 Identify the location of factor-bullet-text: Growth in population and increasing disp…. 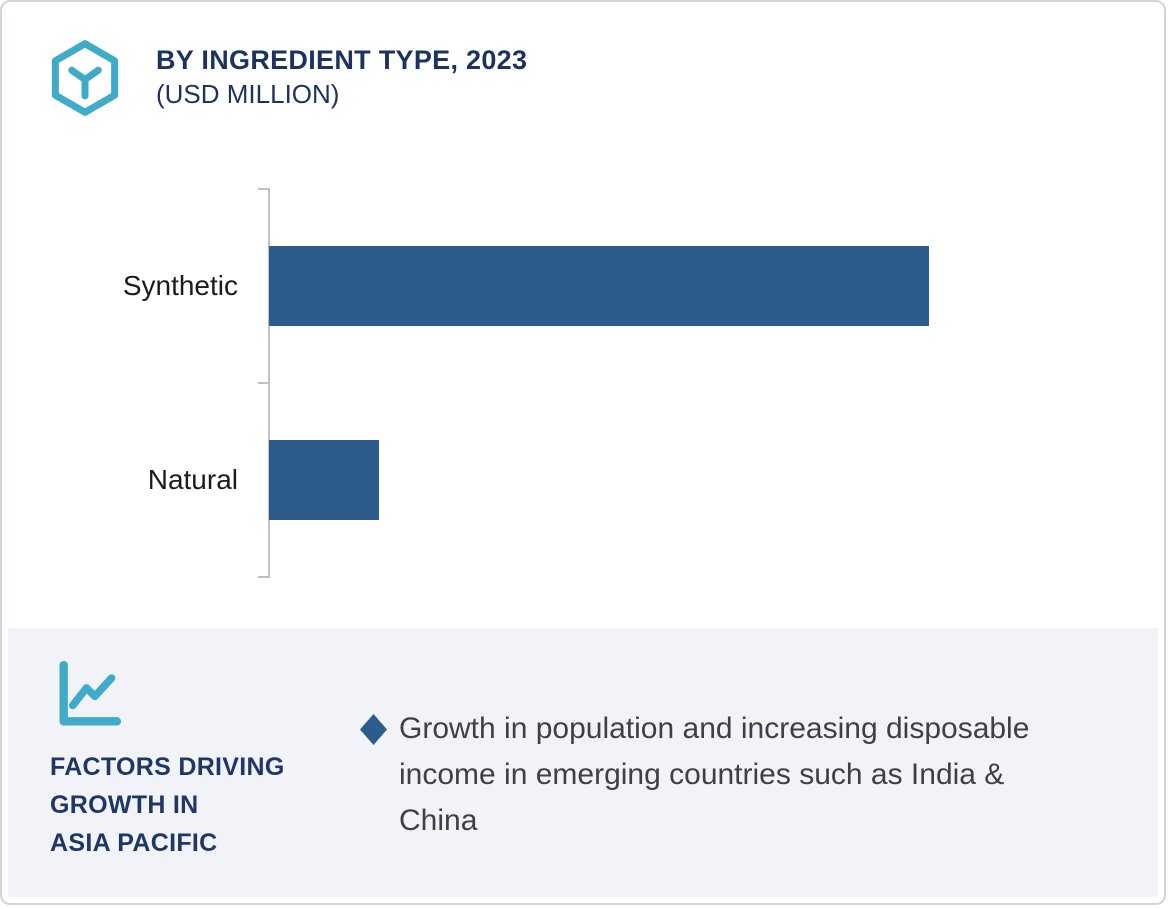
(714, 774).